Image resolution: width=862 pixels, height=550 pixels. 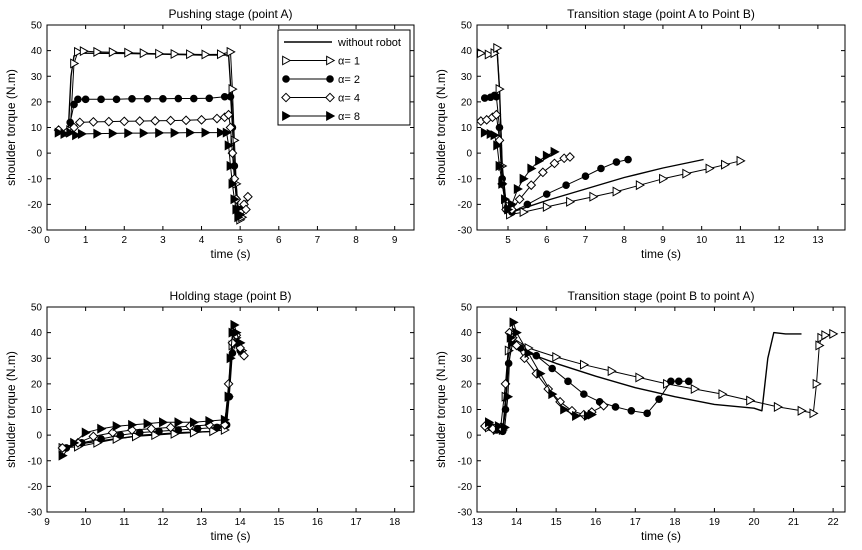 I want to click on x-tick-label: 14, so click(x=241, y=522).